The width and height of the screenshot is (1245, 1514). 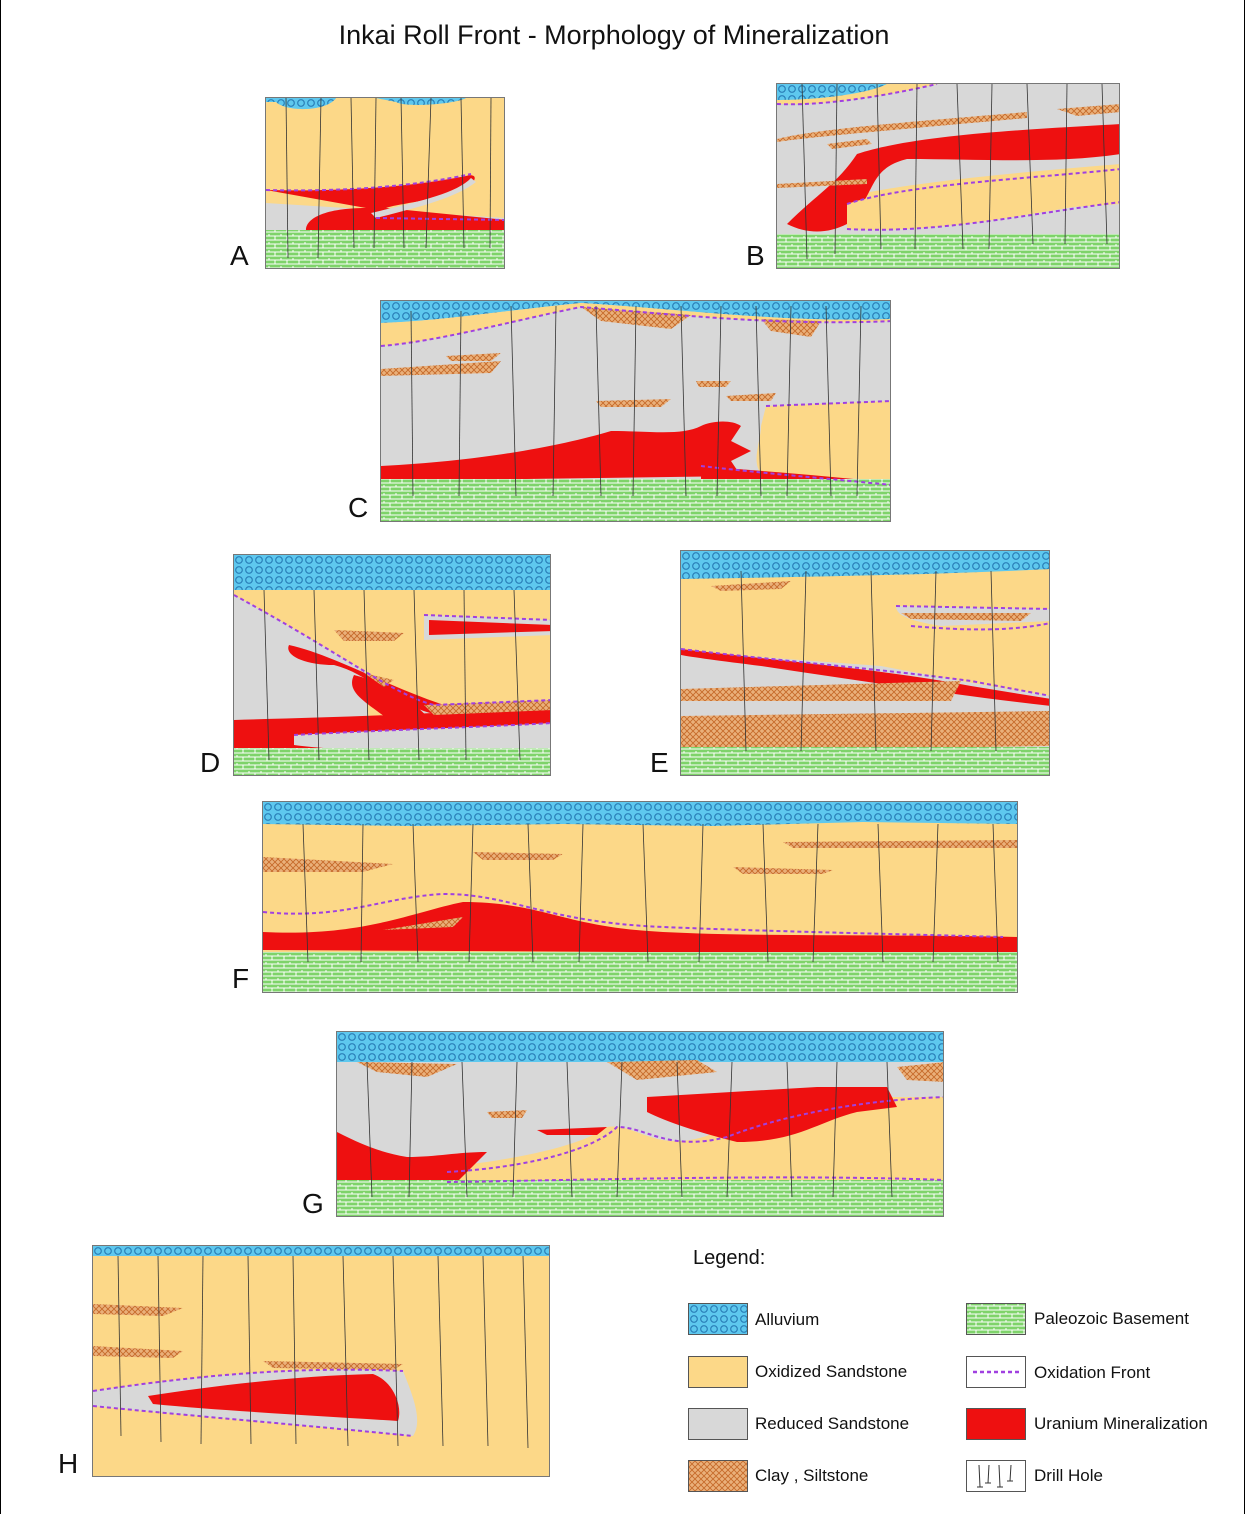 I want to click on legend-label-oxidized-sandstone: Oxidized Sandstone, so click(x=831, y=1371).